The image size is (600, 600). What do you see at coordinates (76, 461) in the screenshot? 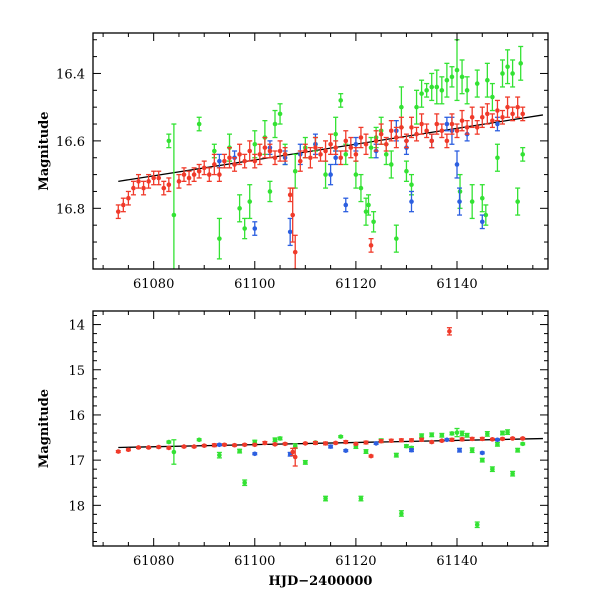
I see `bottom-ytick-label: 17` at bounding box center [76, 461].